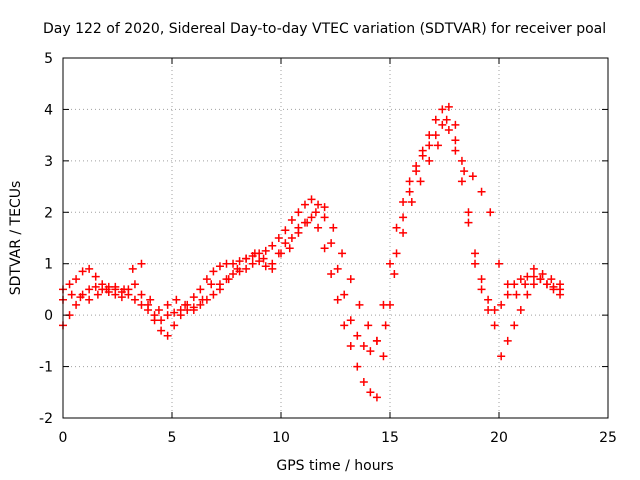 Image resolution: width=640 pixels, height=480 pixels. Describe the element at coordinates (48, 59) in the screenshot. I see `y-tick-label: 5` at that location.